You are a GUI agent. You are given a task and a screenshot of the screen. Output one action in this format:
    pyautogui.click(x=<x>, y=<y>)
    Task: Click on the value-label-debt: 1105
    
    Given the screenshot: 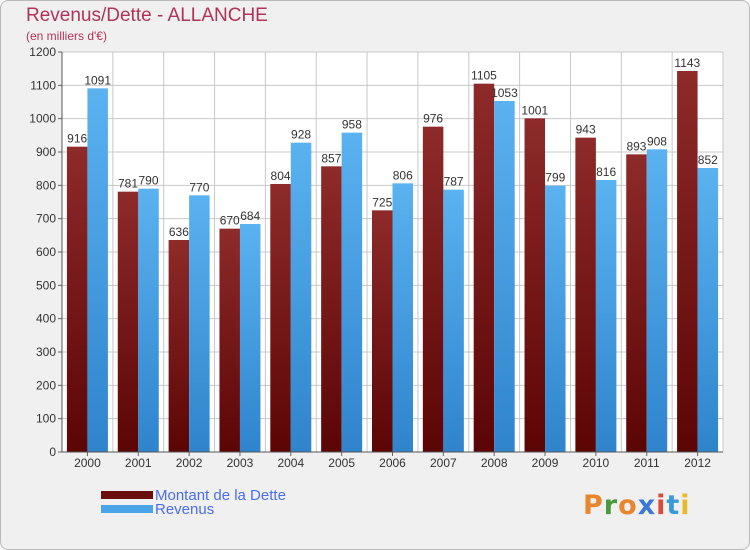 What is the action you would take?
    pyautogui.click(x=484, y=76)
    